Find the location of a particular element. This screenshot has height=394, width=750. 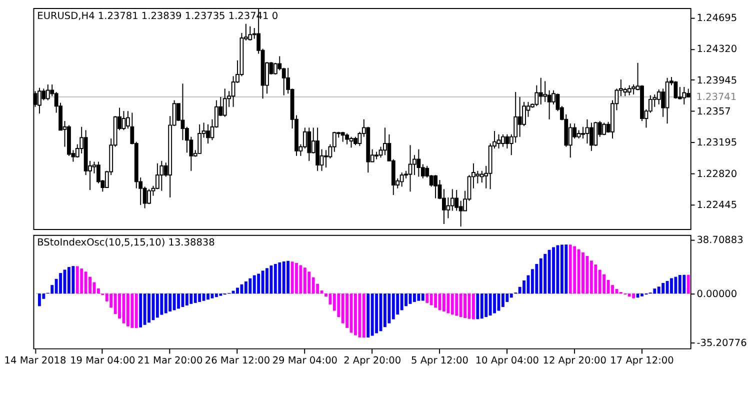

y-tick-label: 0.00000 is located at coordinates (717, 294).